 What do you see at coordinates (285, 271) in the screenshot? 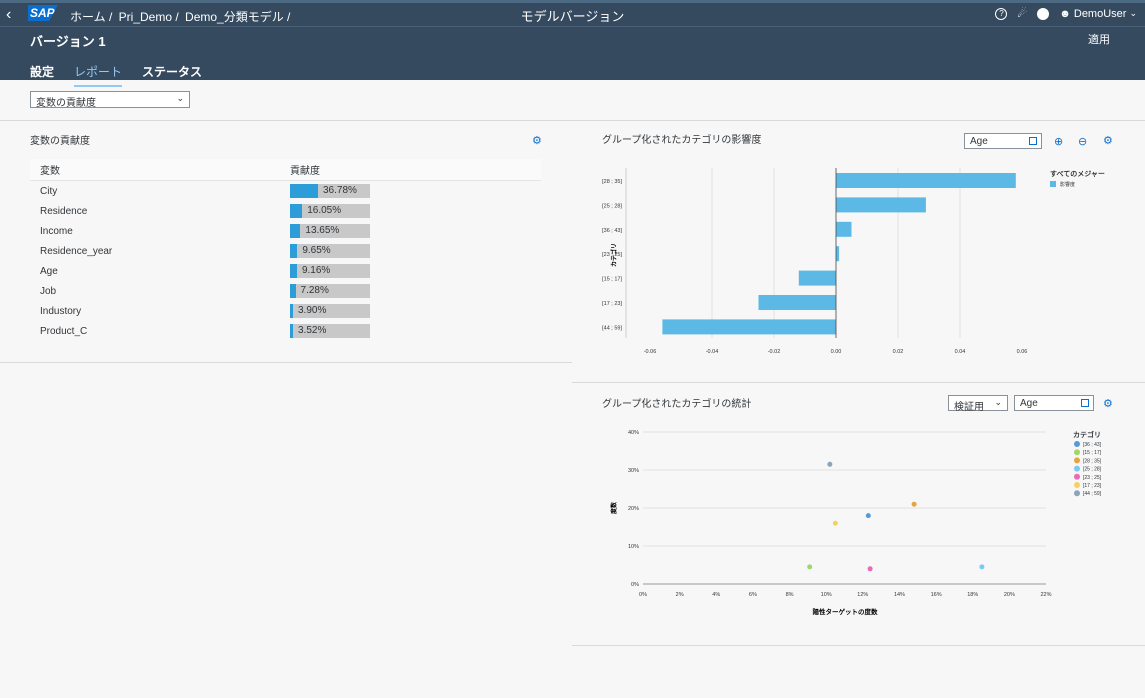
I see `table-row: Age 9.16%` at bounding box center [285, 271].